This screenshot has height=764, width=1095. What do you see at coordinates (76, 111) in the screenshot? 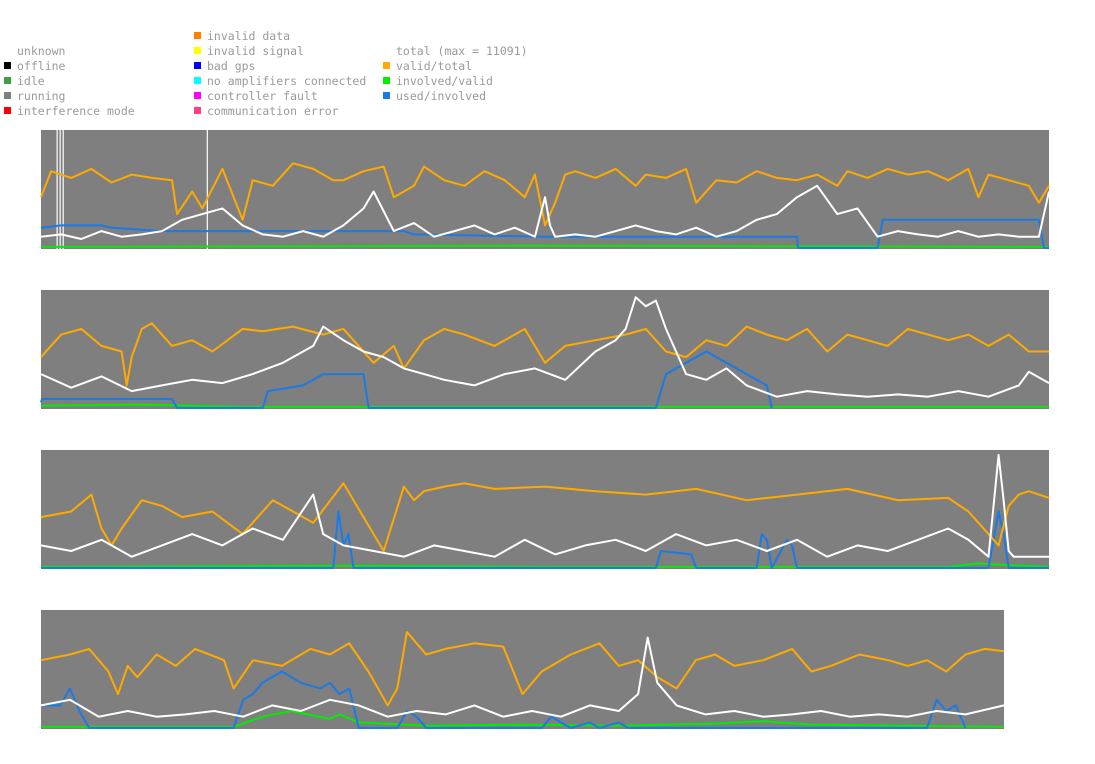
I see `legend-label: interference mode` at bounding box center [76, 111].